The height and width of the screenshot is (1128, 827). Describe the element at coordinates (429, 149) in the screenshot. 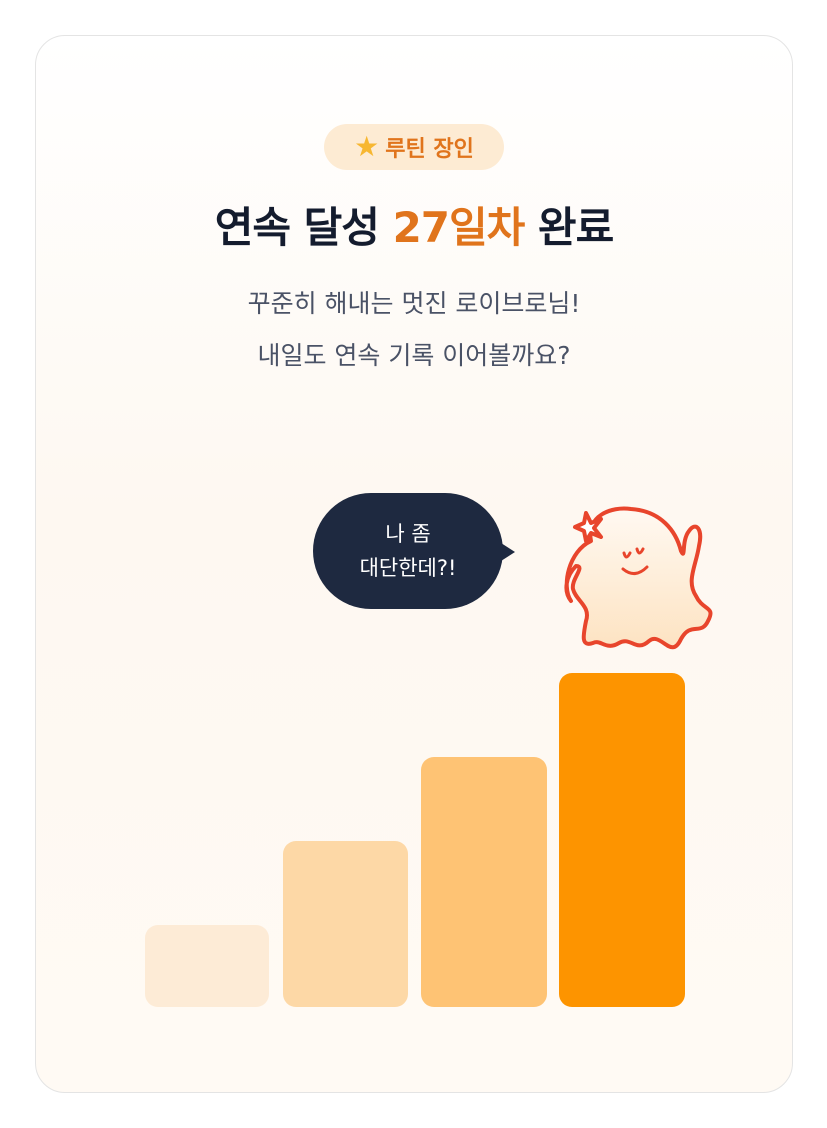

I see `badge-label: 루틴 장인` at that location.